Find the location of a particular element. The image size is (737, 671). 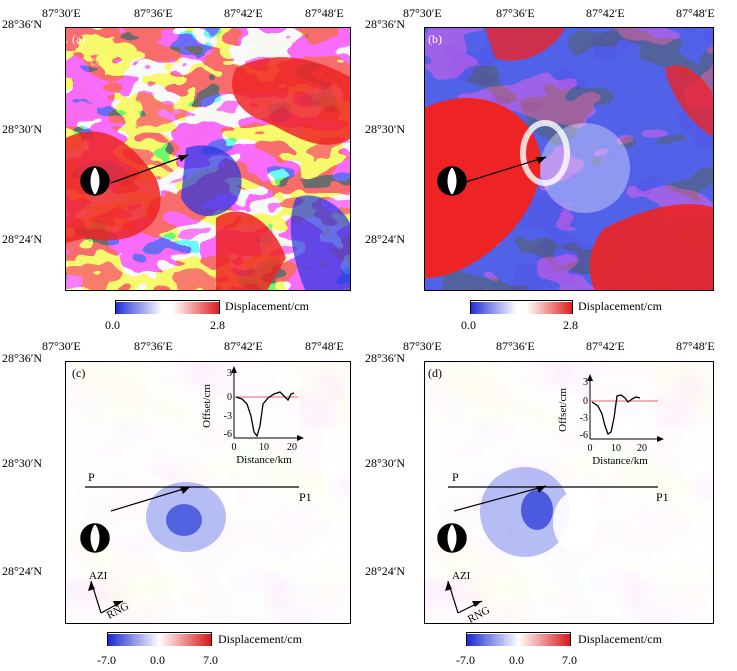

rng-label: RNG is located at coordinates (118, 611).